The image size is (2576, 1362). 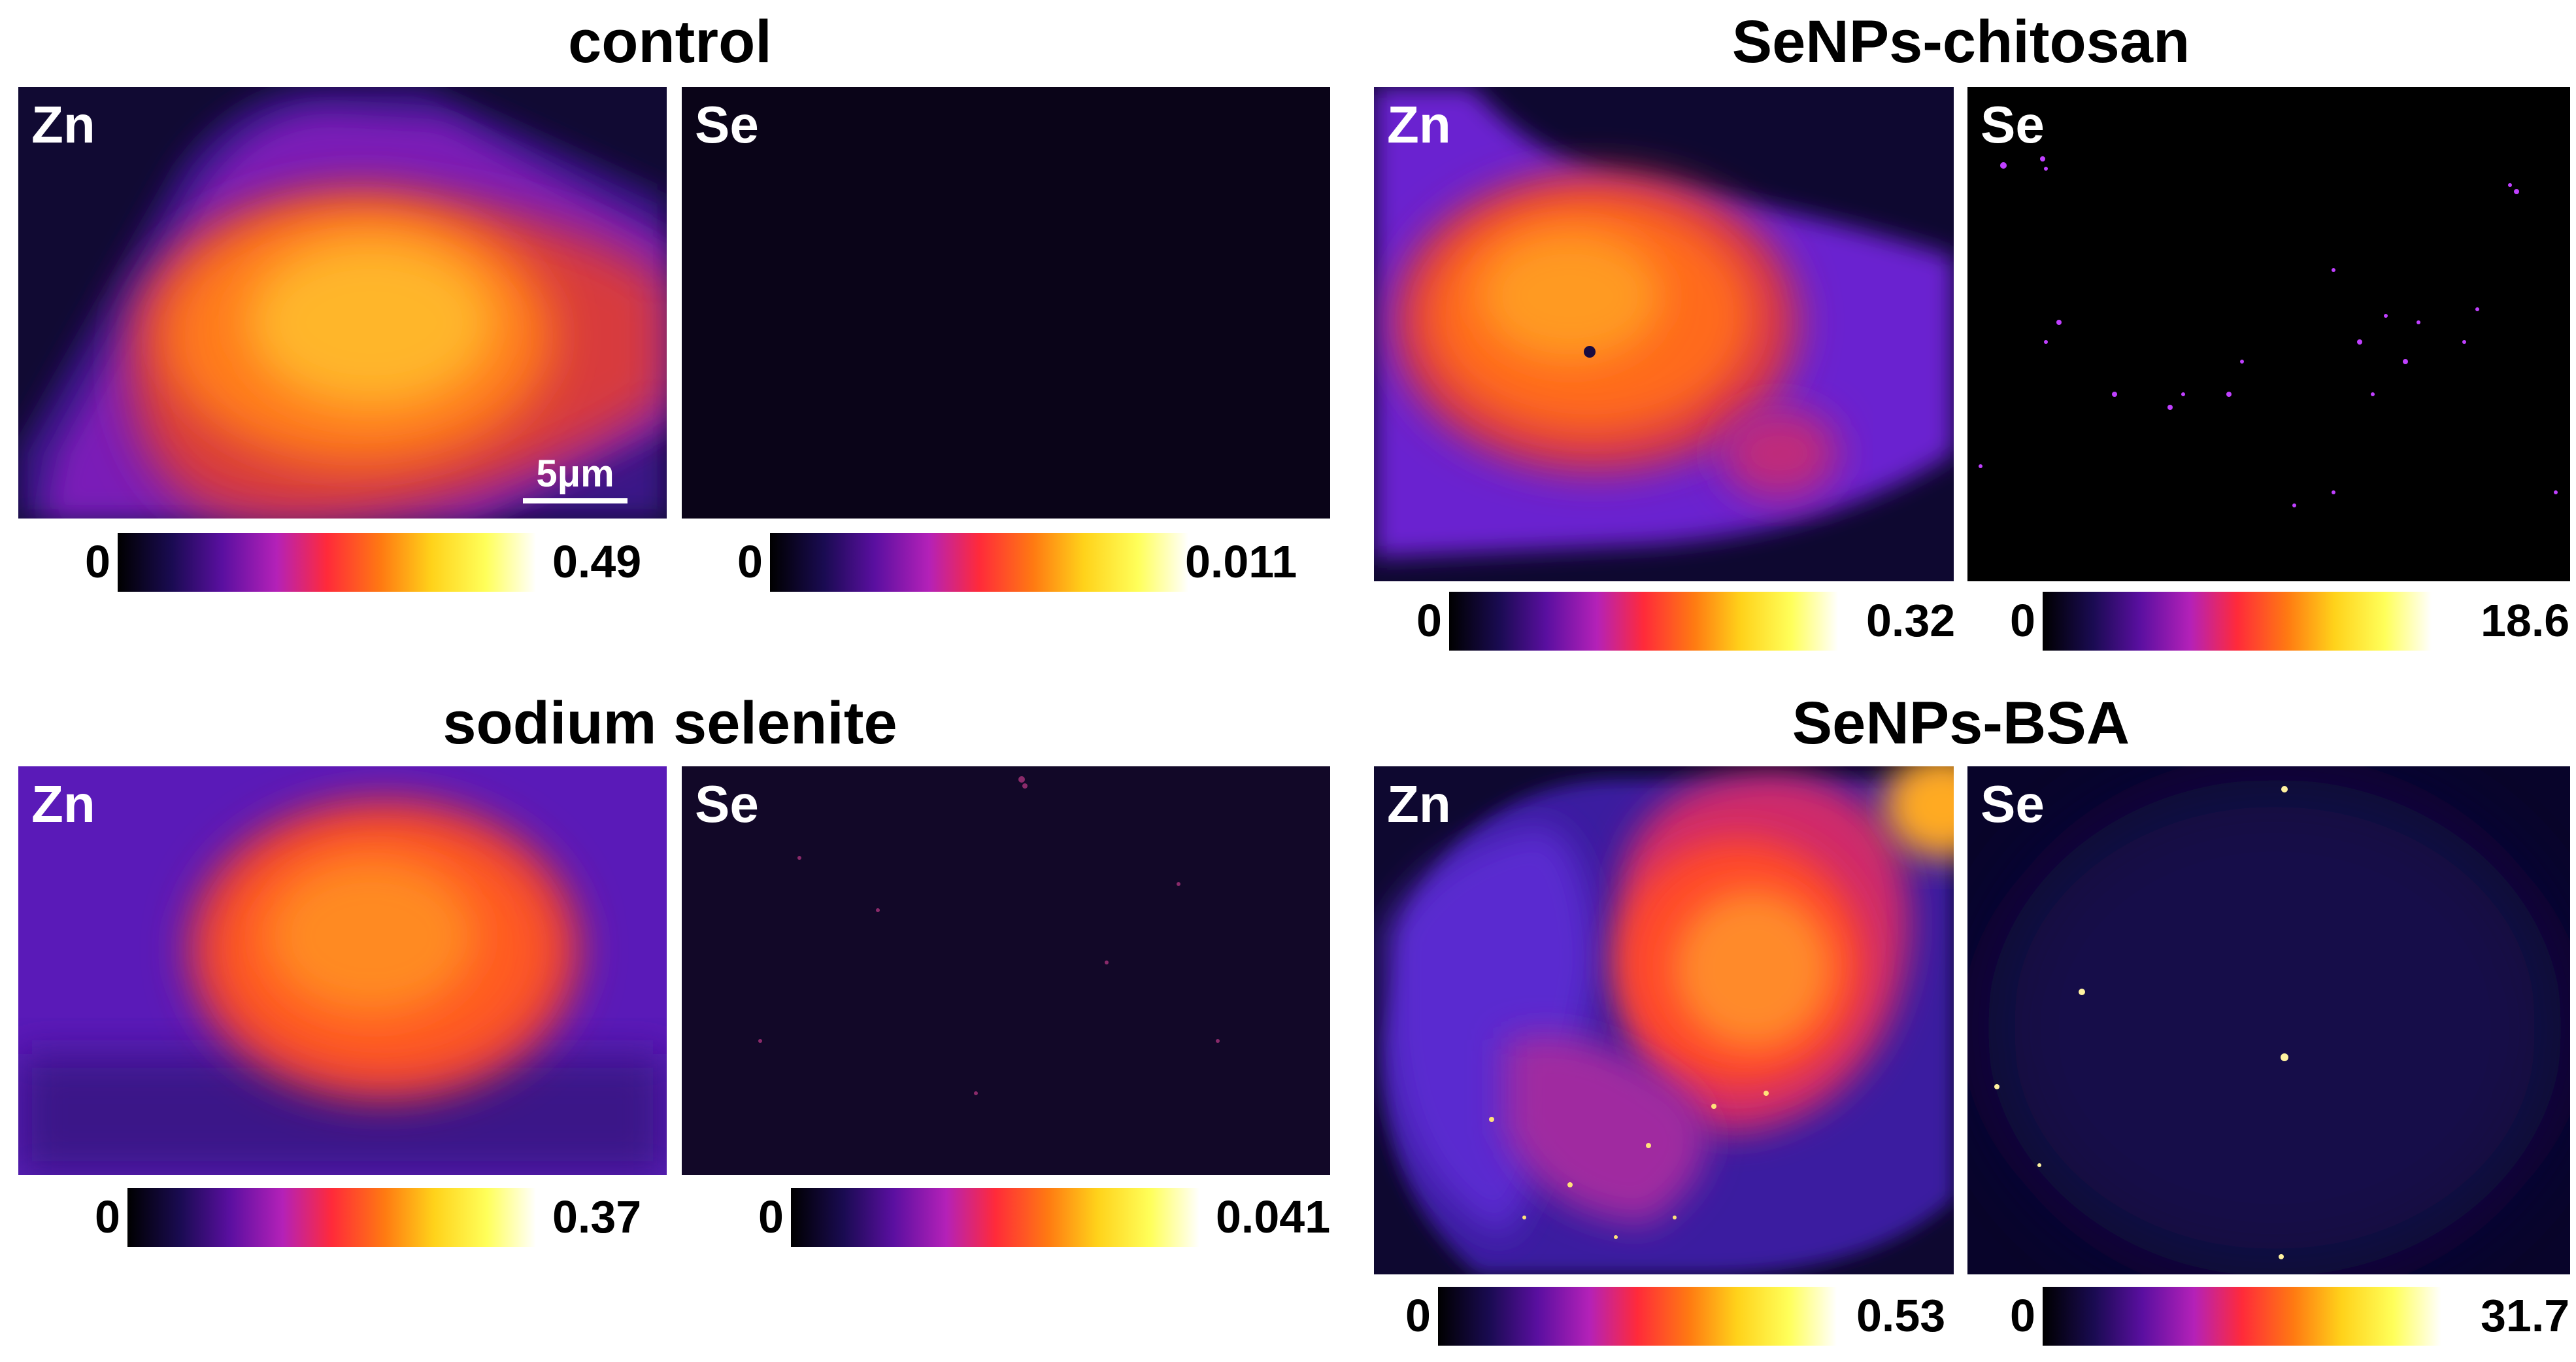 I want to click on se-map-chitosan: Se, so click(x=2268, y=334).